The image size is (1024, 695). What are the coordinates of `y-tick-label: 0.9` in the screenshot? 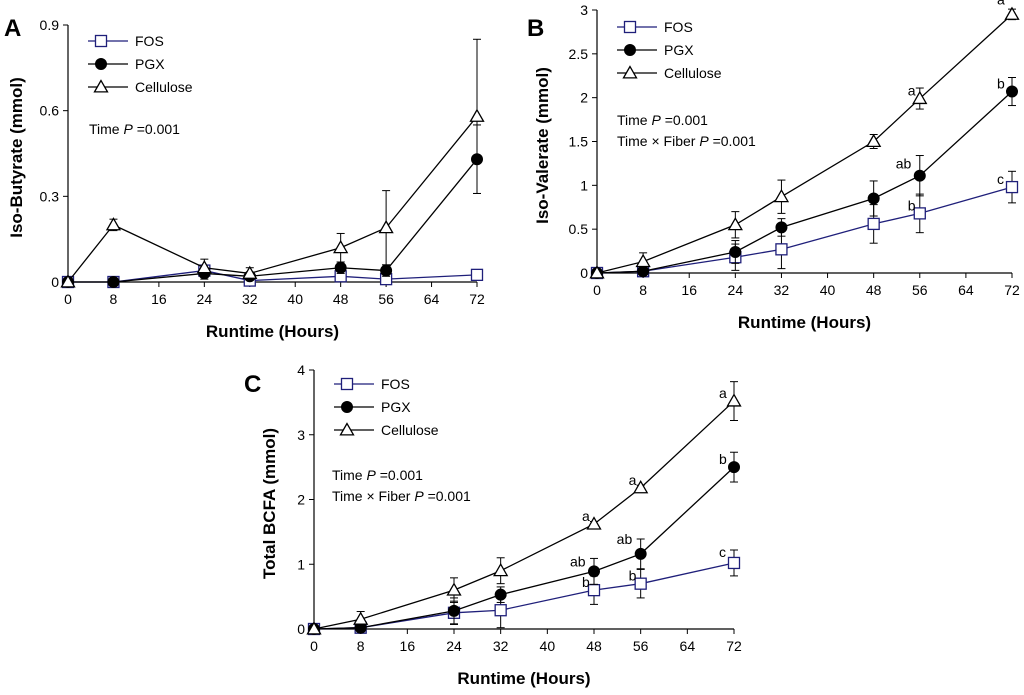 It's located at (50, 25).